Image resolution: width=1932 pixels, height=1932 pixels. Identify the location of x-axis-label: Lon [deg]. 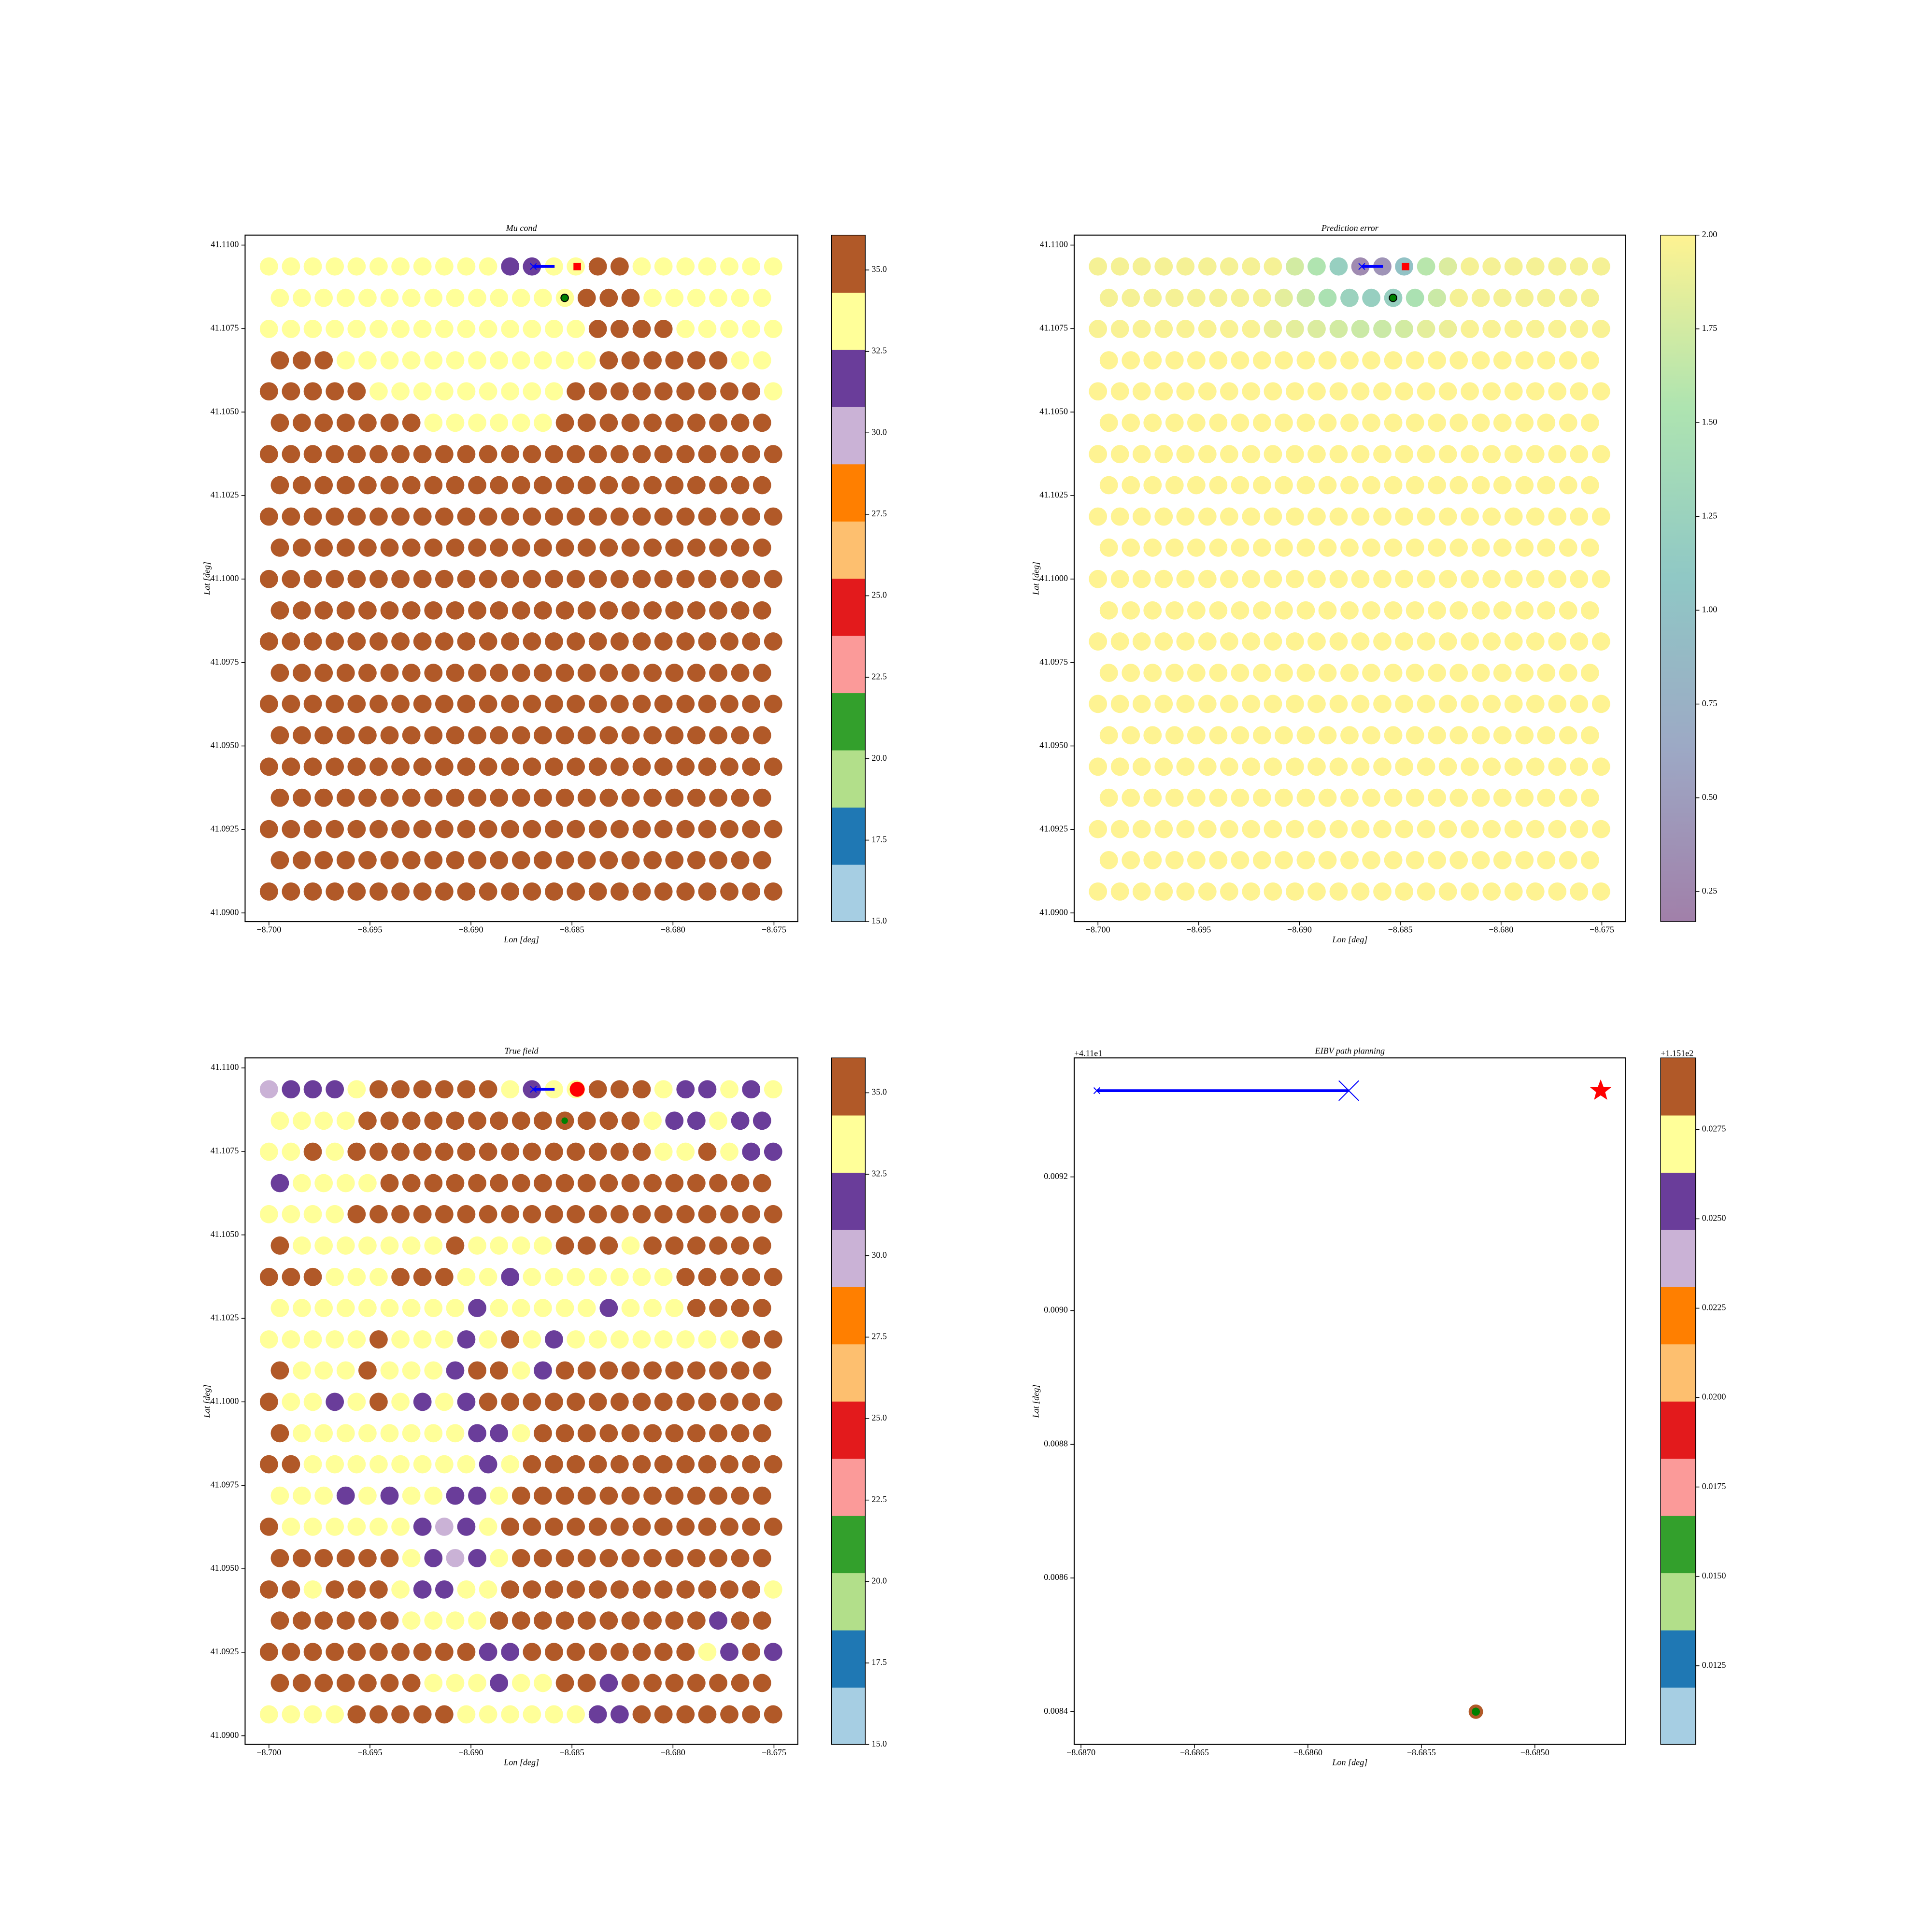
(521, 1762).